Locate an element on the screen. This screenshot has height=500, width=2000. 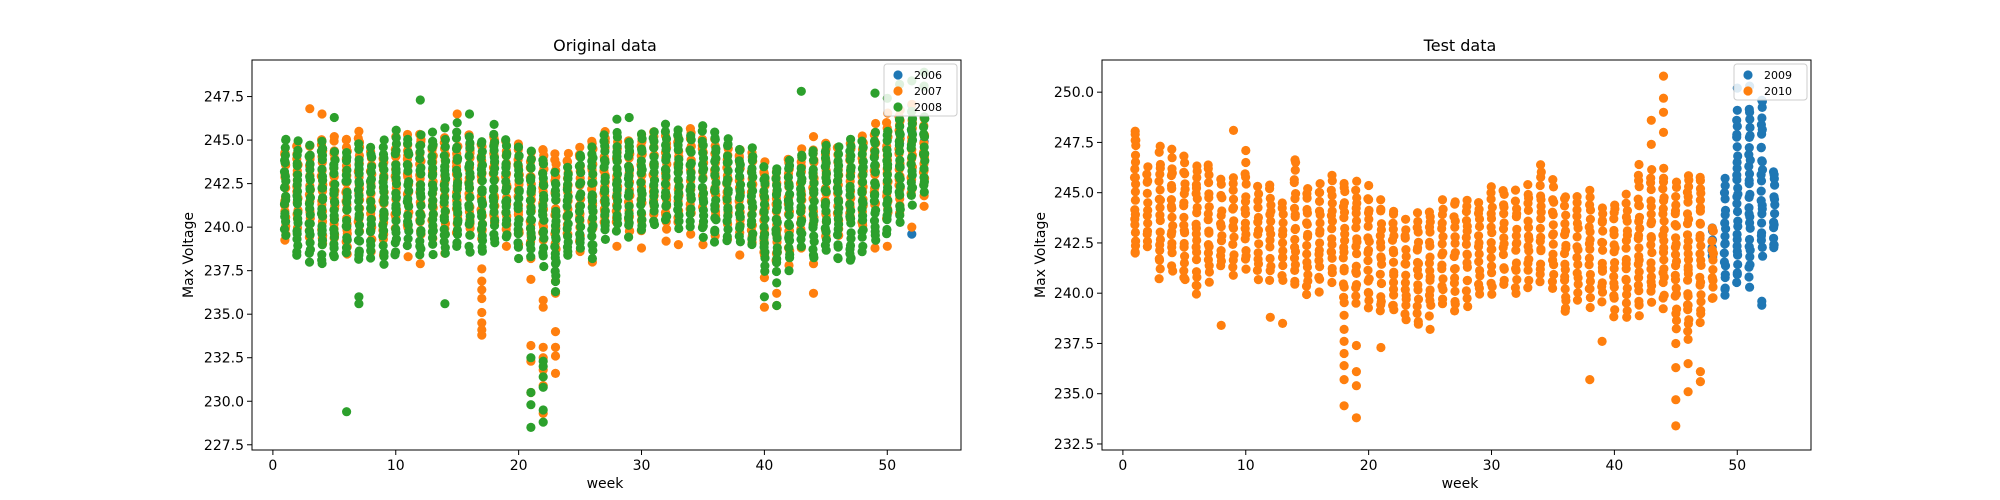
x-tick-label: 10 is located at coordinates (1246, 466).